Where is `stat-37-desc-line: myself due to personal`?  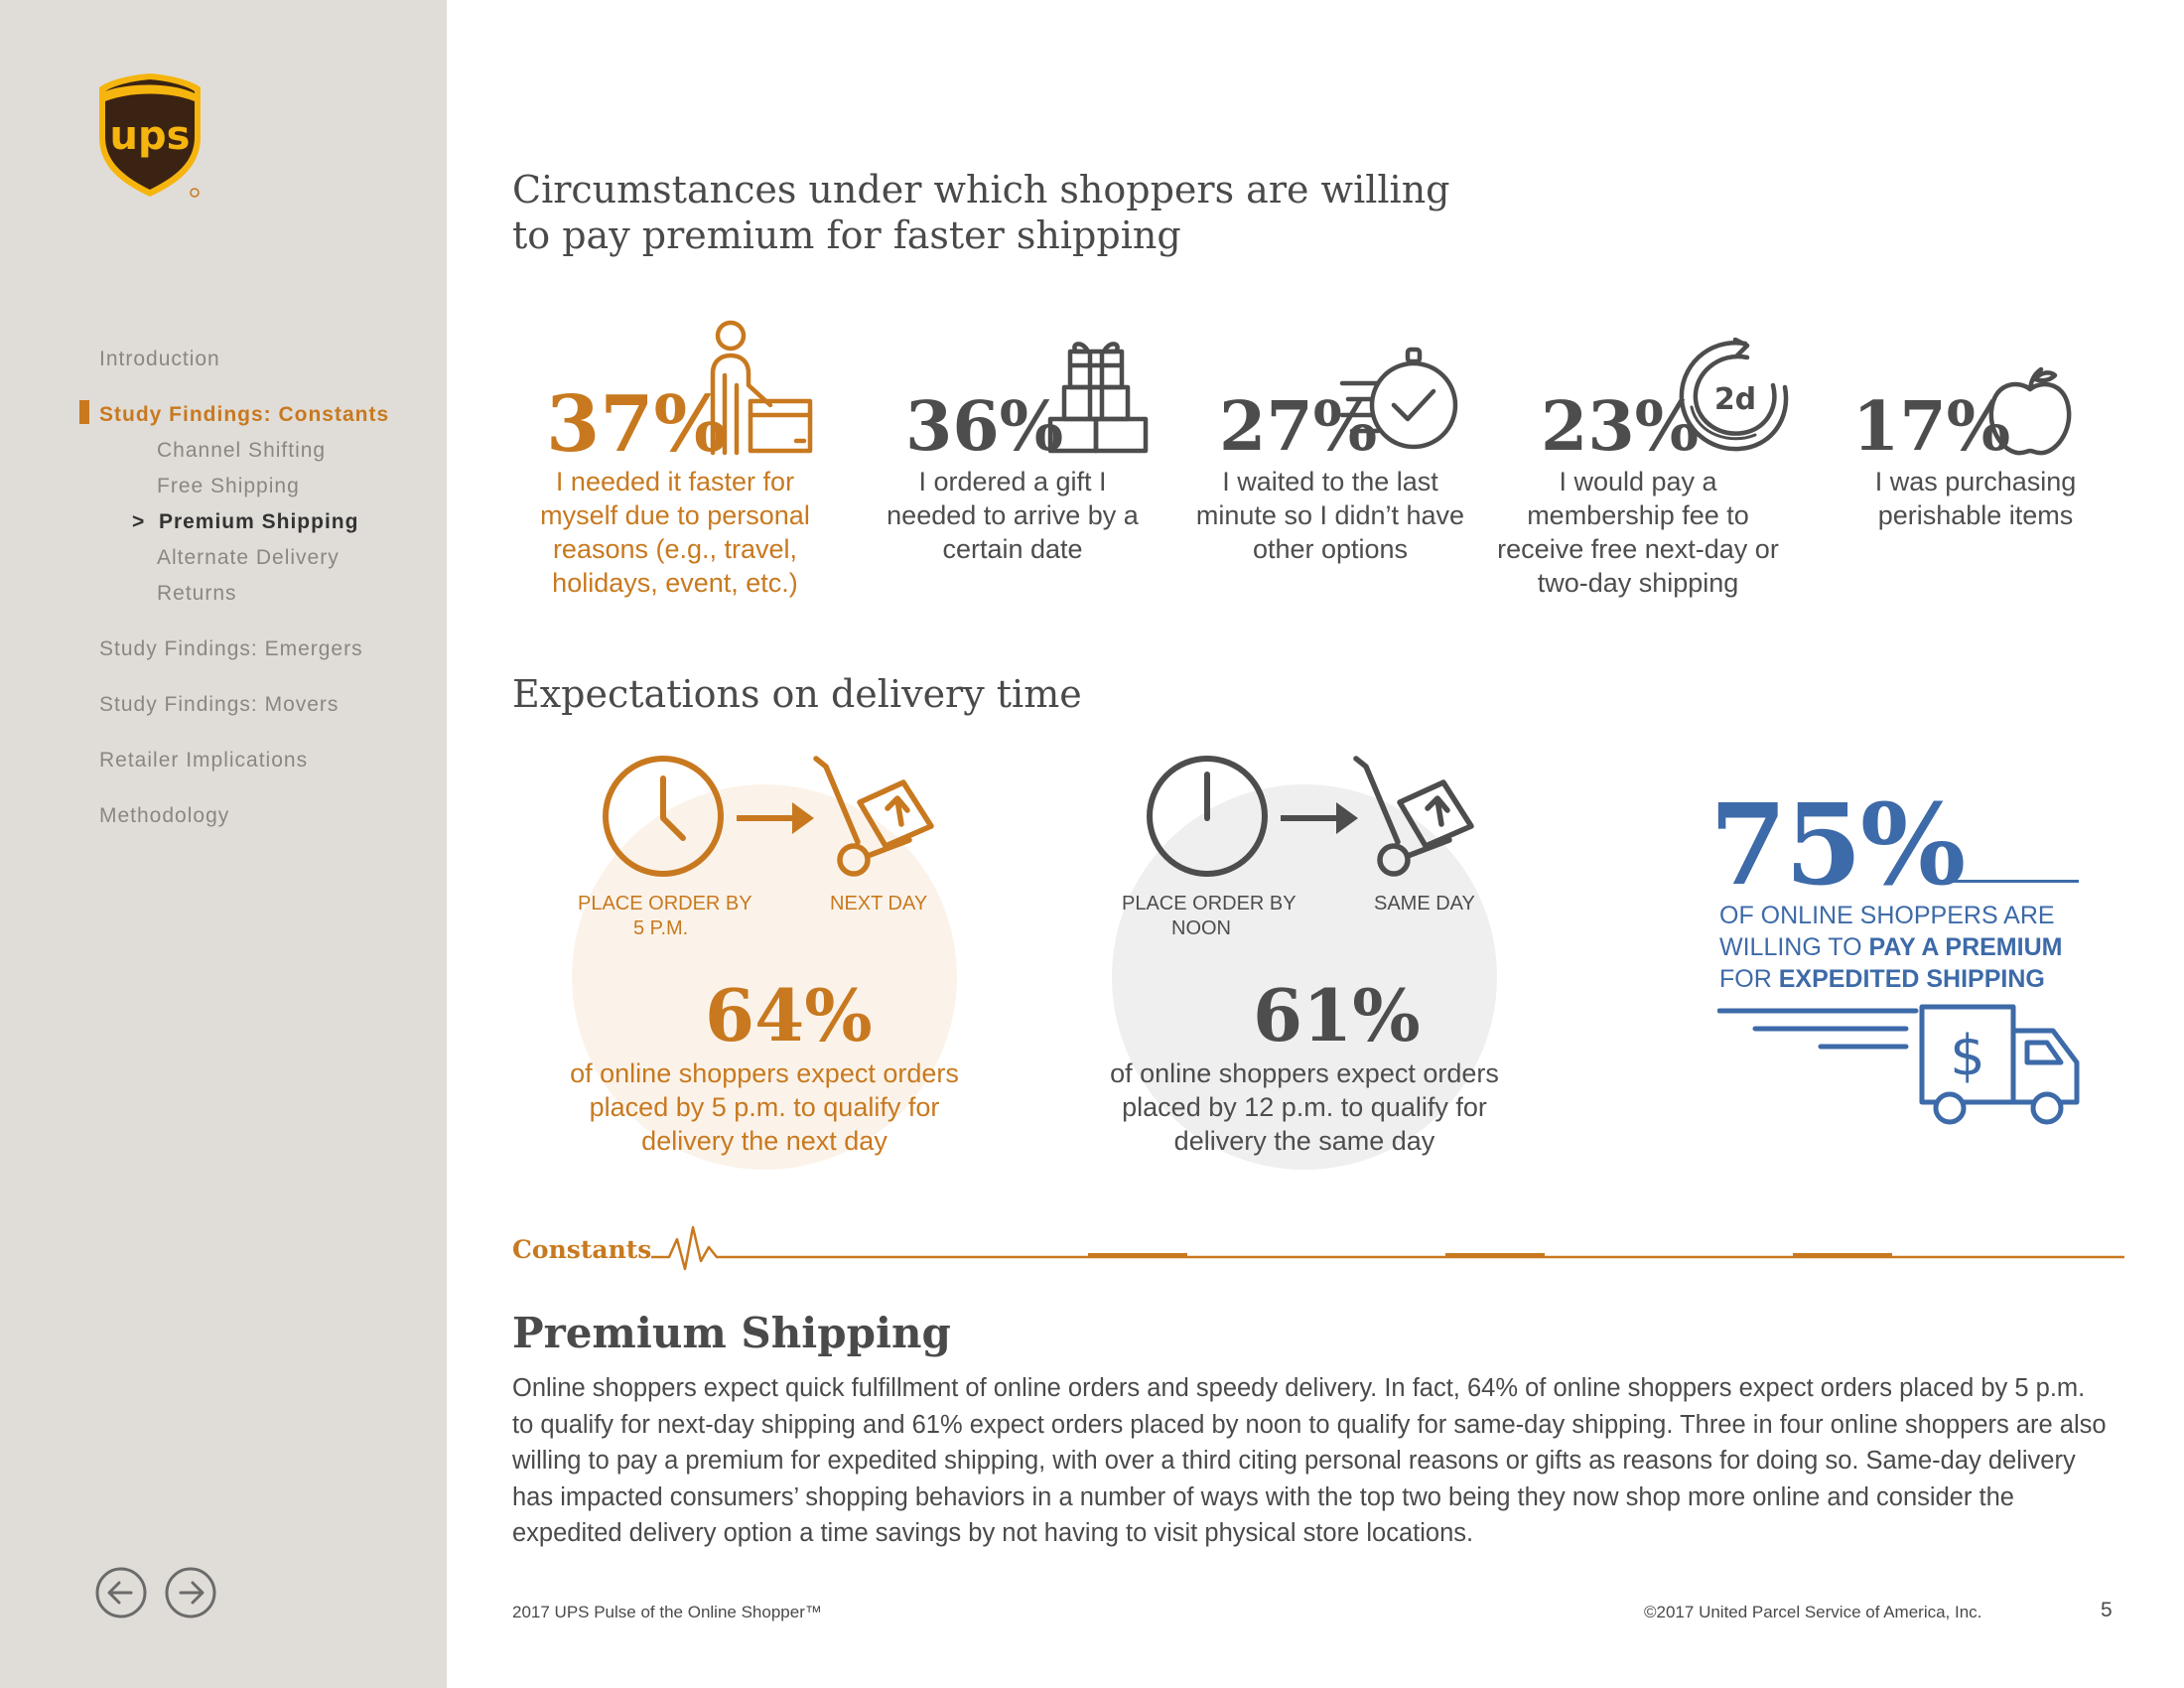
stat-37-desc-line: myself due to personal is located at coordinates (675, 515).